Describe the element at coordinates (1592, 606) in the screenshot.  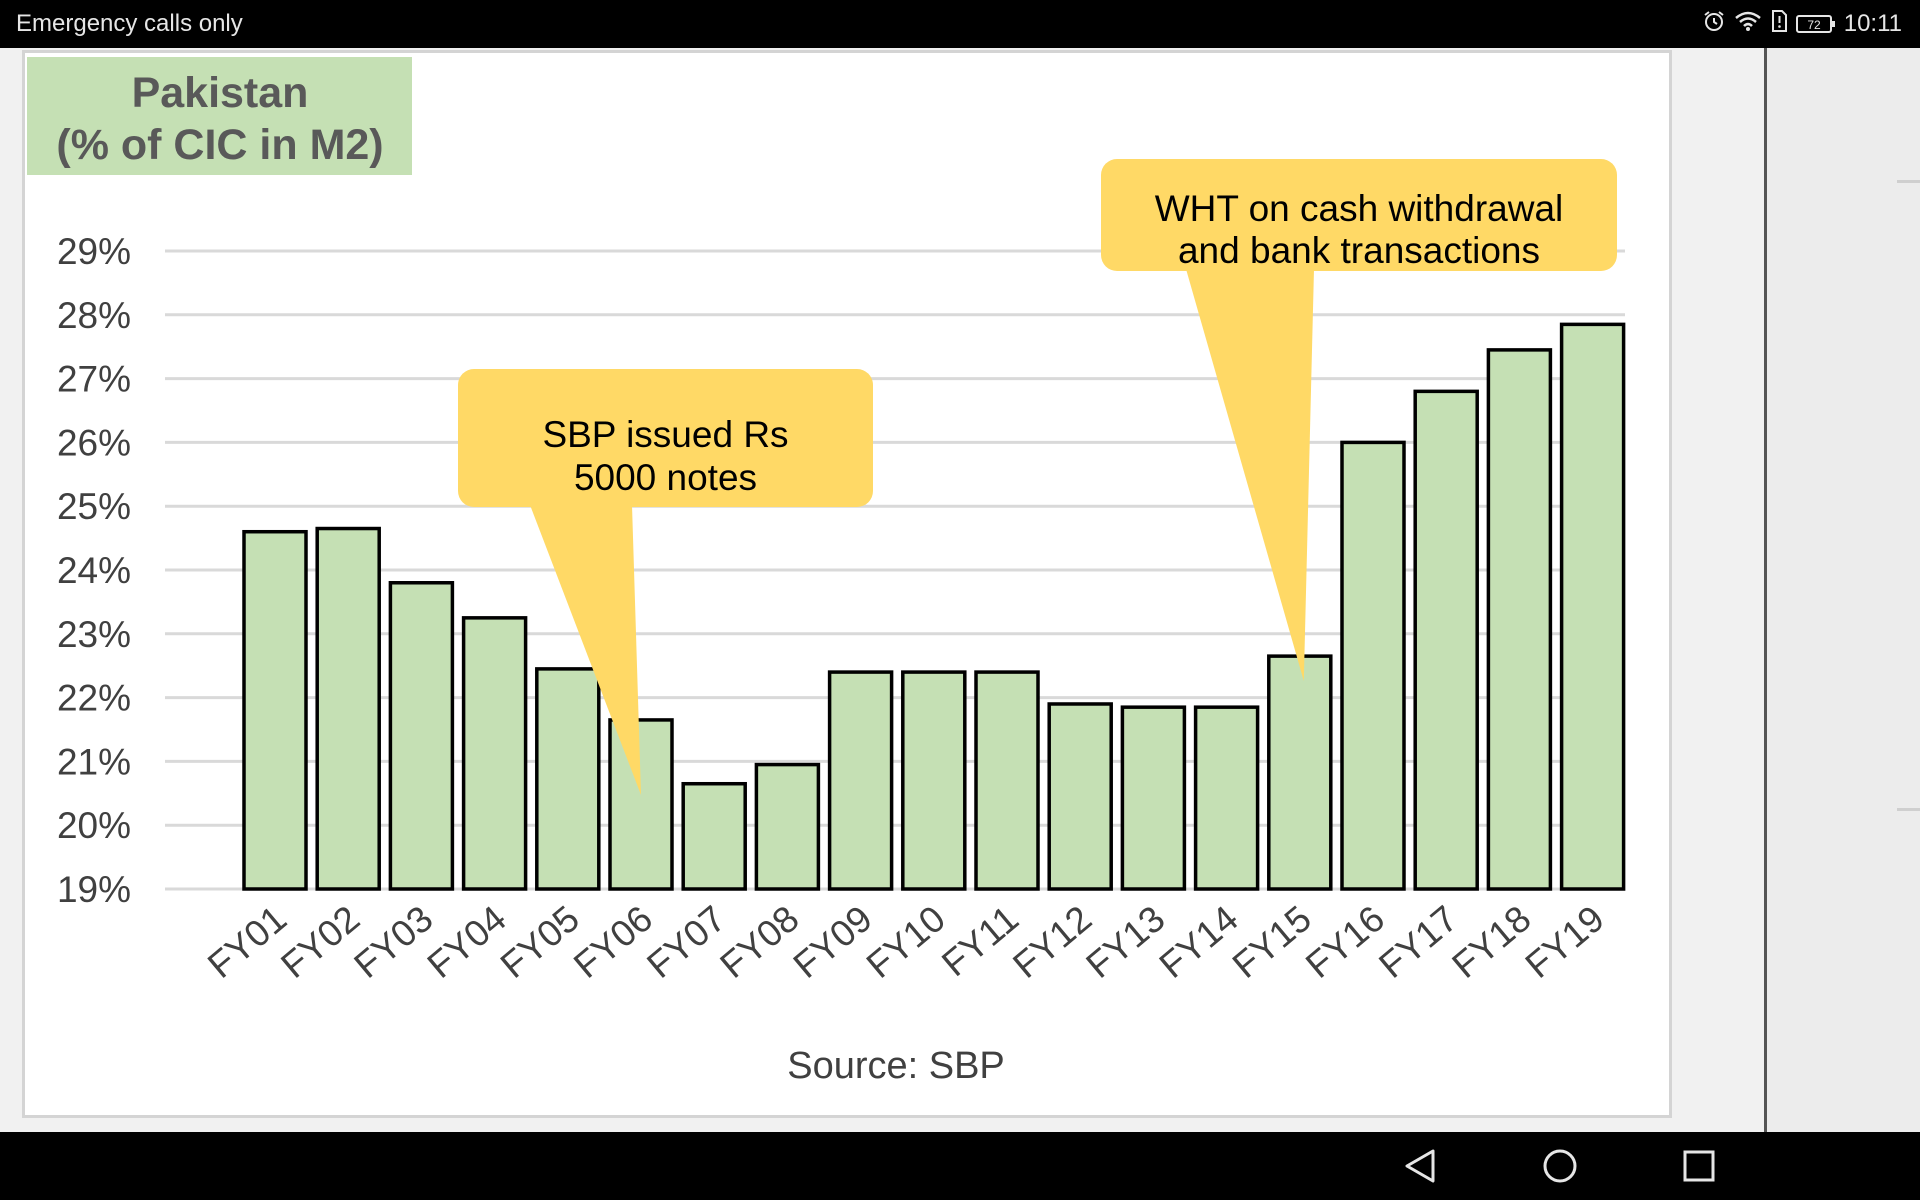
I see `bar-fy19` at that location.